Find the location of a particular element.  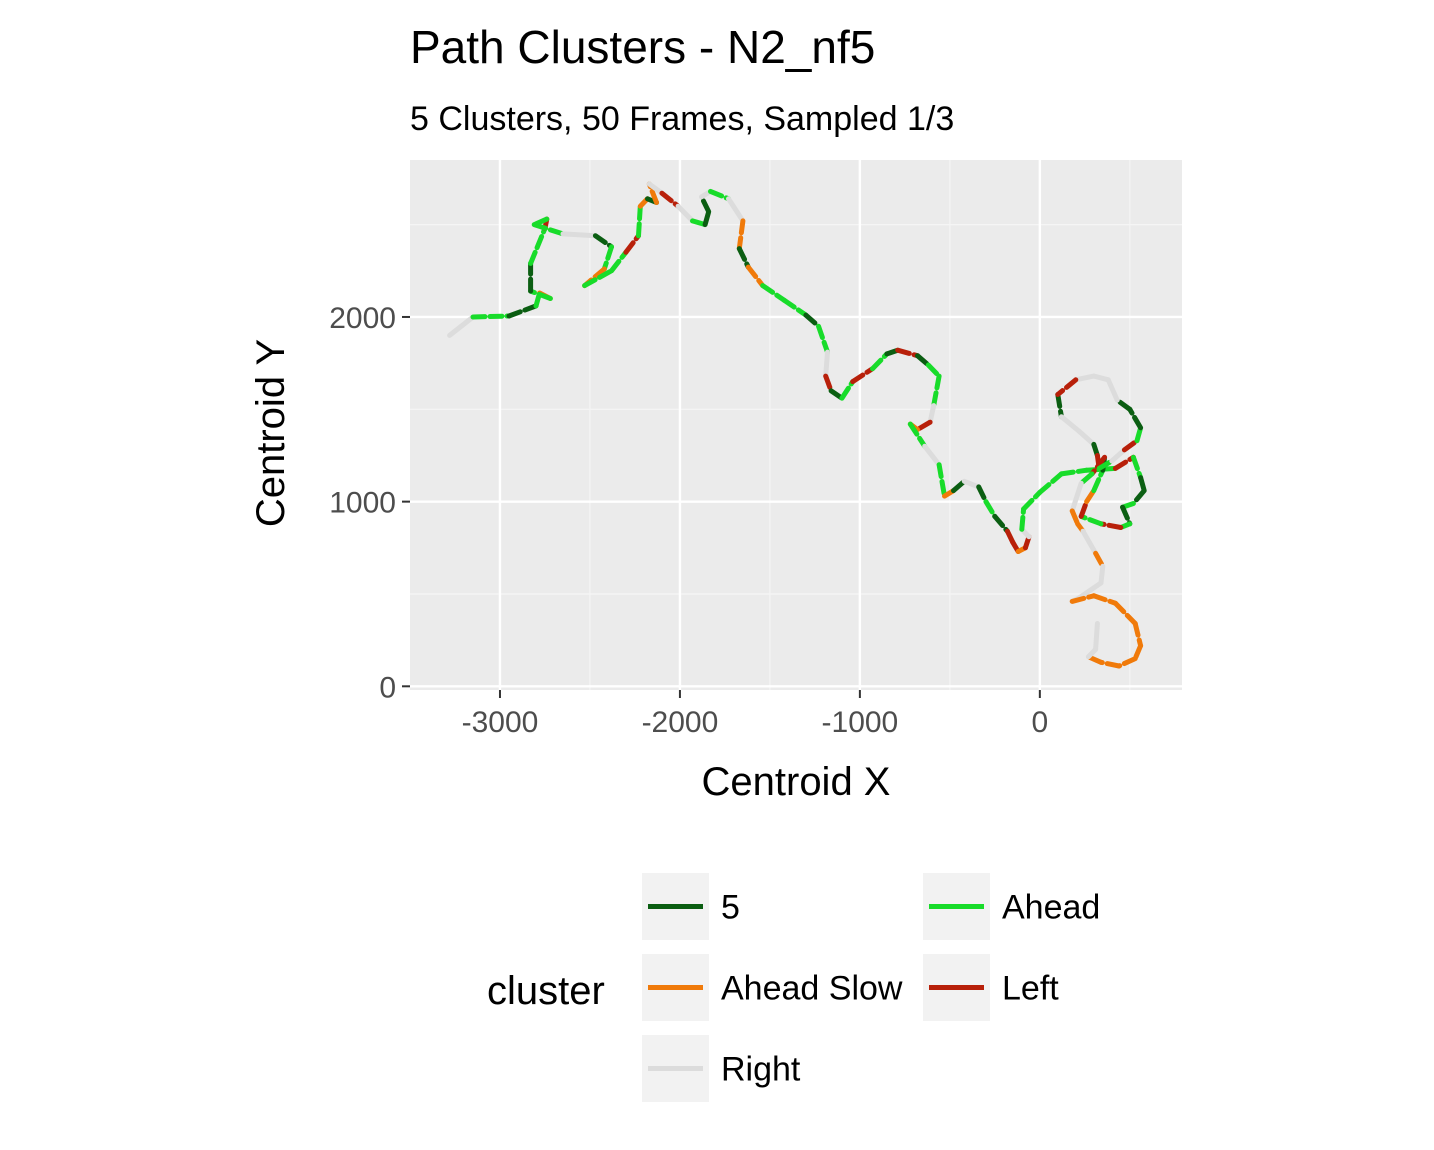

chart-subtitle: 5 Clusters, 50 Frames, Sampled 1/3 is located at coordinates (682, 119).